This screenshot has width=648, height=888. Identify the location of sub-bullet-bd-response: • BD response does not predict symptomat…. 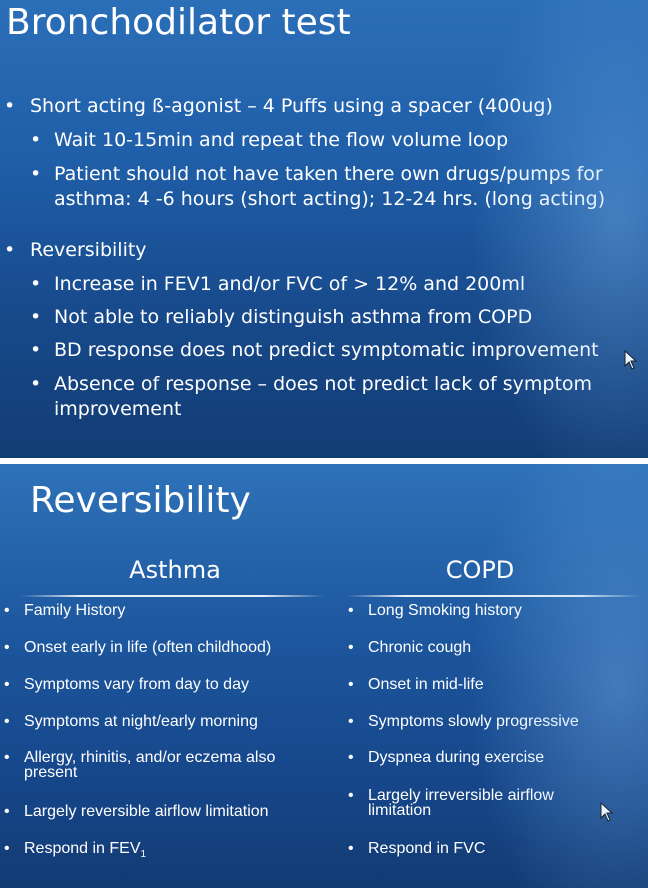
(314, 350).